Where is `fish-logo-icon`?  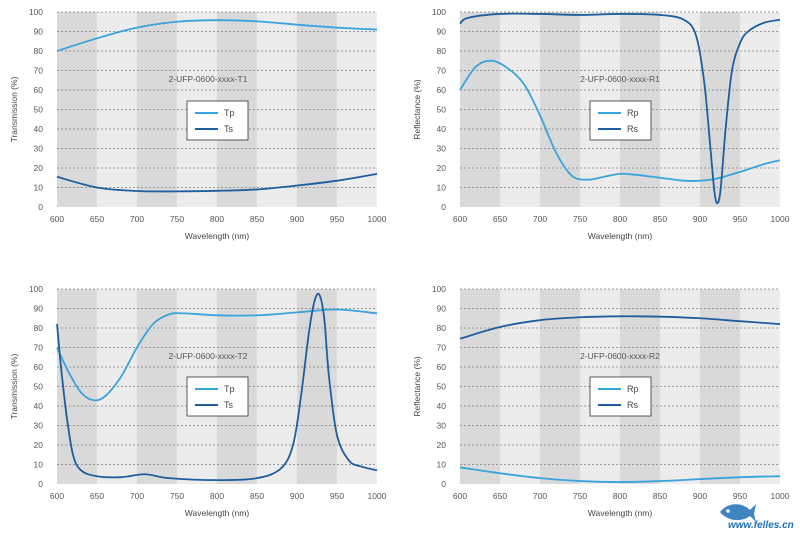 fish-logo-icon is located at coordinates (738, 513).